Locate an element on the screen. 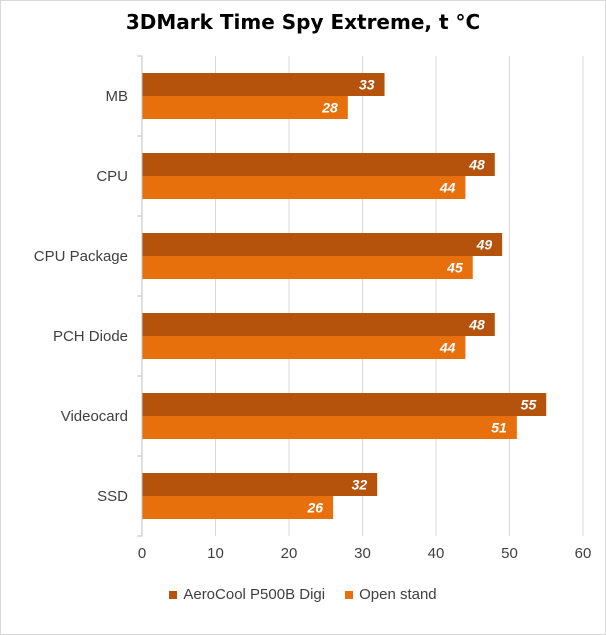 Image resolution: width=606 pixels, height=635 pixels. category-label: CPU Package is located at coordinates (81, 256).